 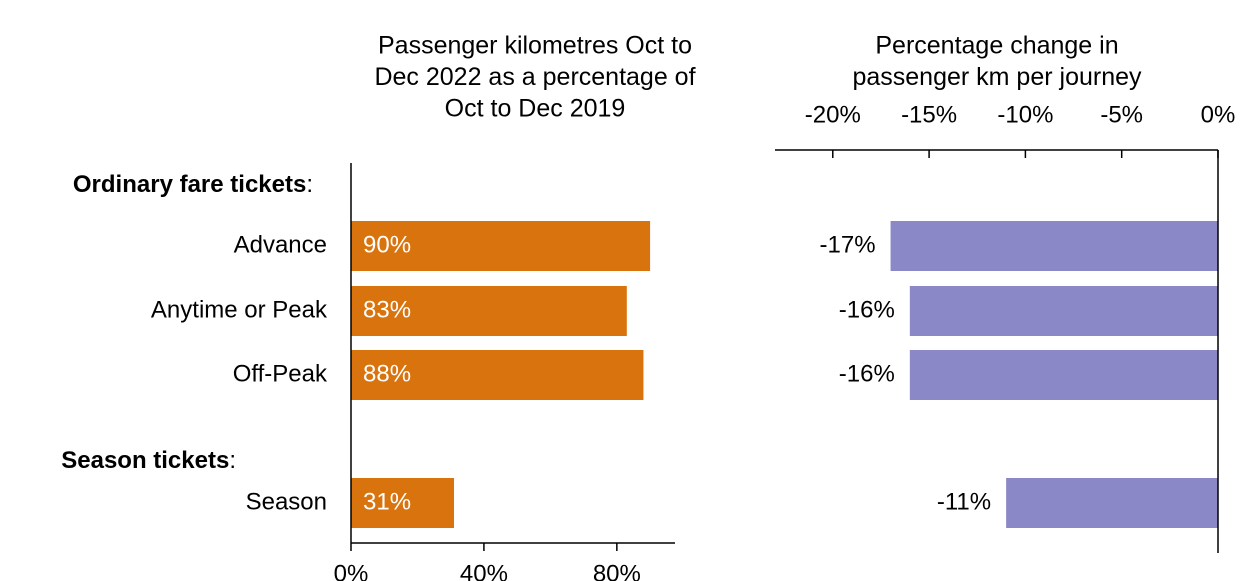 I want to click on category-label: Season, so click(x=286, y=501).